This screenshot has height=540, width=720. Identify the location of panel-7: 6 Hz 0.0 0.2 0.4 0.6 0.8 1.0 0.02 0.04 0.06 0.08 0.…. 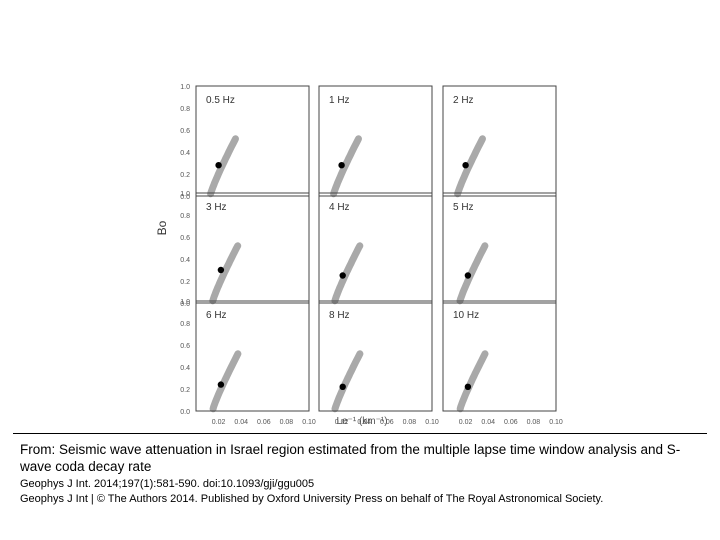
(248, 362).